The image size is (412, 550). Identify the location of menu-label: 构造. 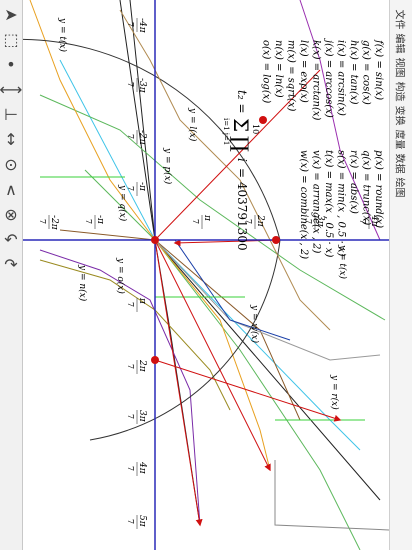
(399, 91).